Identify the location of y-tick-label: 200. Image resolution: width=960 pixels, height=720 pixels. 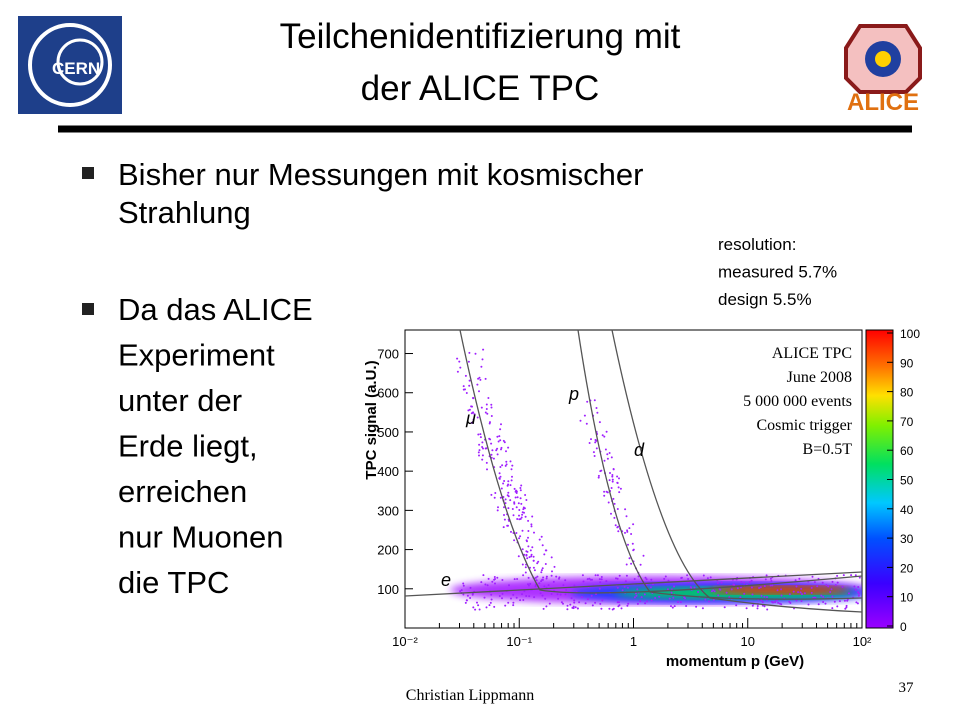
(388, 550).